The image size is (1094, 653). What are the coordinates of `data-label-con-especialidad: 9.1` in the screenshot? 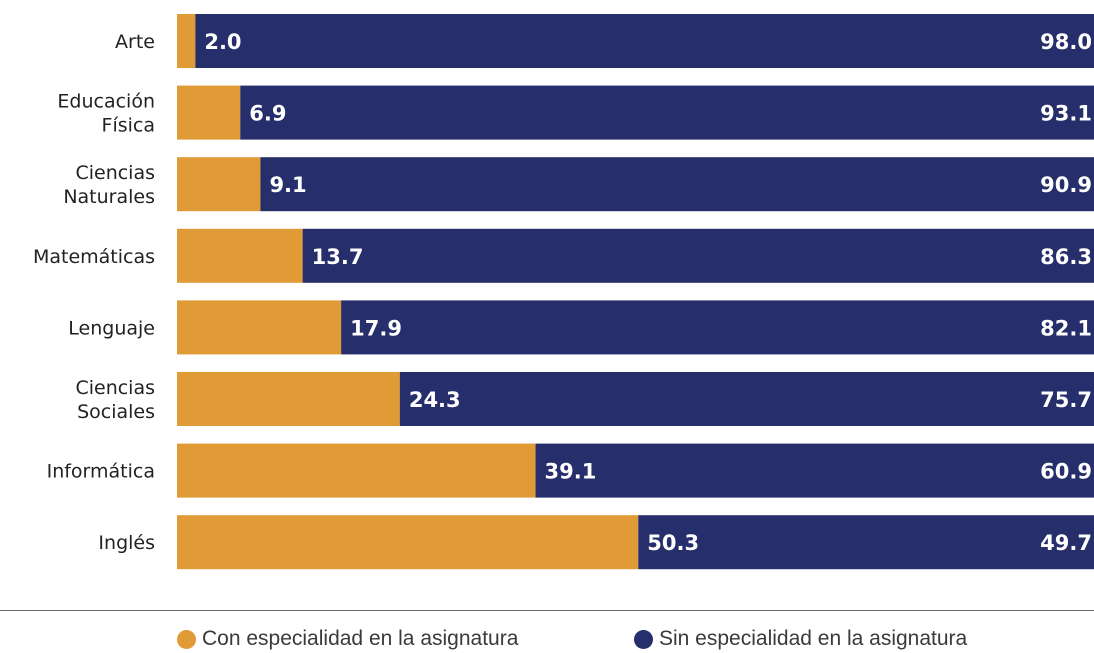 It's located at (287, 185).